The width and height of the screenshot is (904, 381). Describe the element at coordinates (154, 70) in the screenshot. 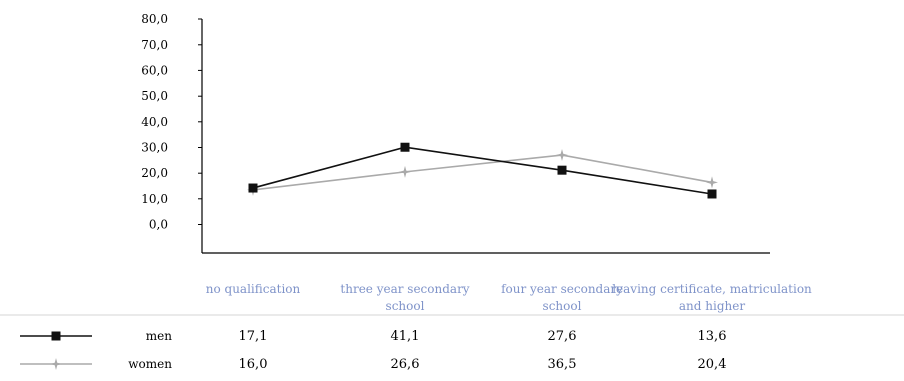

I see `y-tick-label: 60,0` at that location.